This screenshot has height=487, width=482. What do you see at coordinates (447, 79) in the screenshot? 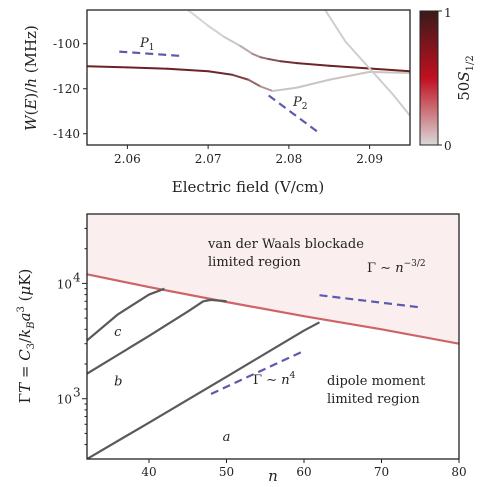
I see `colorbar: 1 0 50S1/2` at bounding box center [447, 79].